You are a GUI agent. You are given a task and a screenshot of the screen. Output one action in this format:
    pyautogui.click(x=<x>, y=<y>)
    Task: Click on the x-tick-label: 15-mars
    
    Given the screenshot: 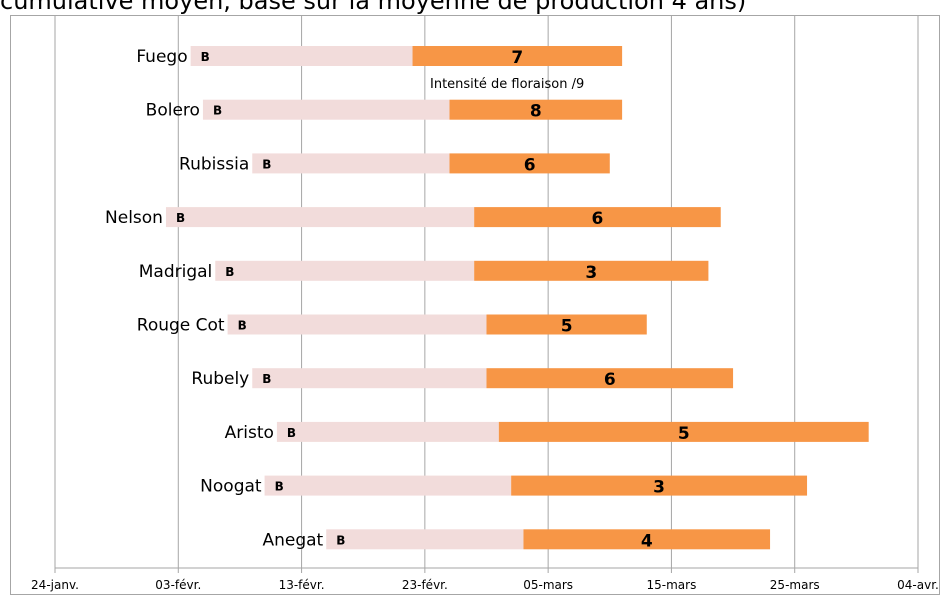 What is the action you would take?
    pyautogui.click(x=672, y=585)
    